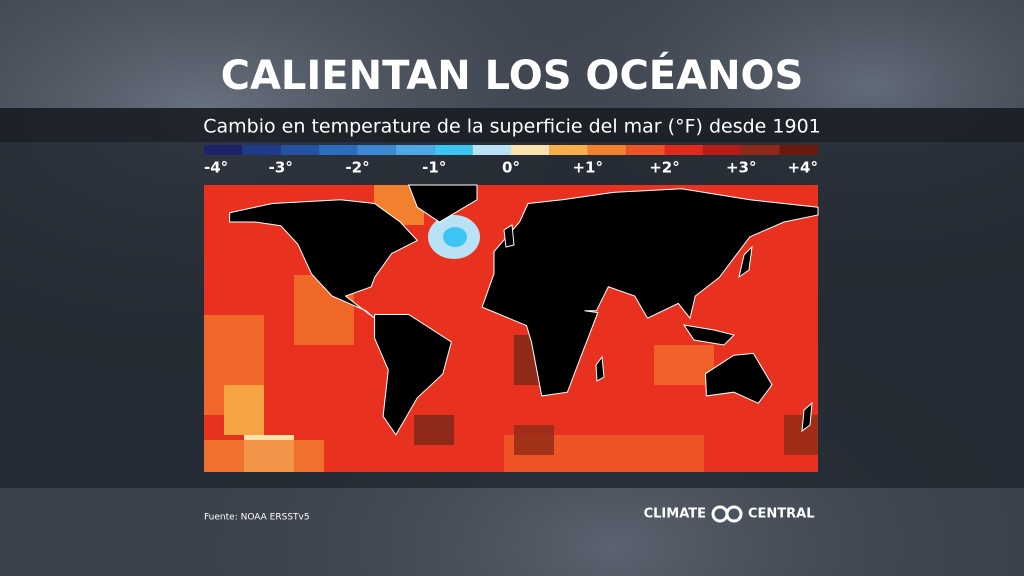 This screenshot has width=1024, height=580. Describe the element at coordinates (708, 335) in the screenshot. I see `indonesia` at that location.